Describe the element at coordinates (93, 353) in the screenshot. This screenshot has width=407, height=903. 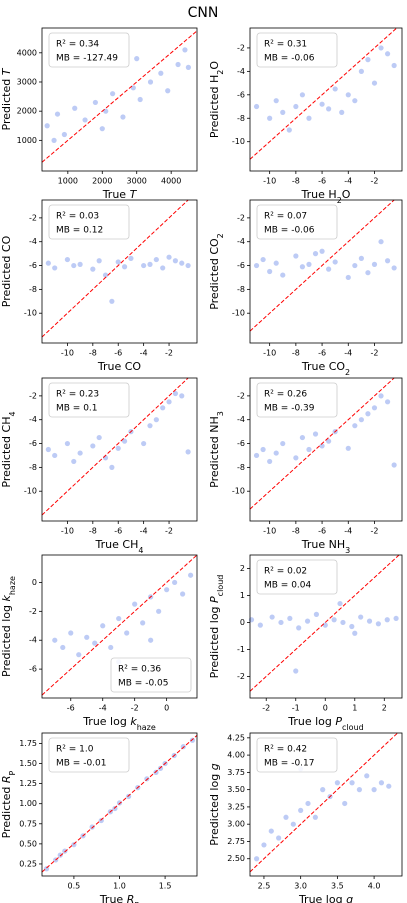
I see `x-tick-label: -8` at that location.